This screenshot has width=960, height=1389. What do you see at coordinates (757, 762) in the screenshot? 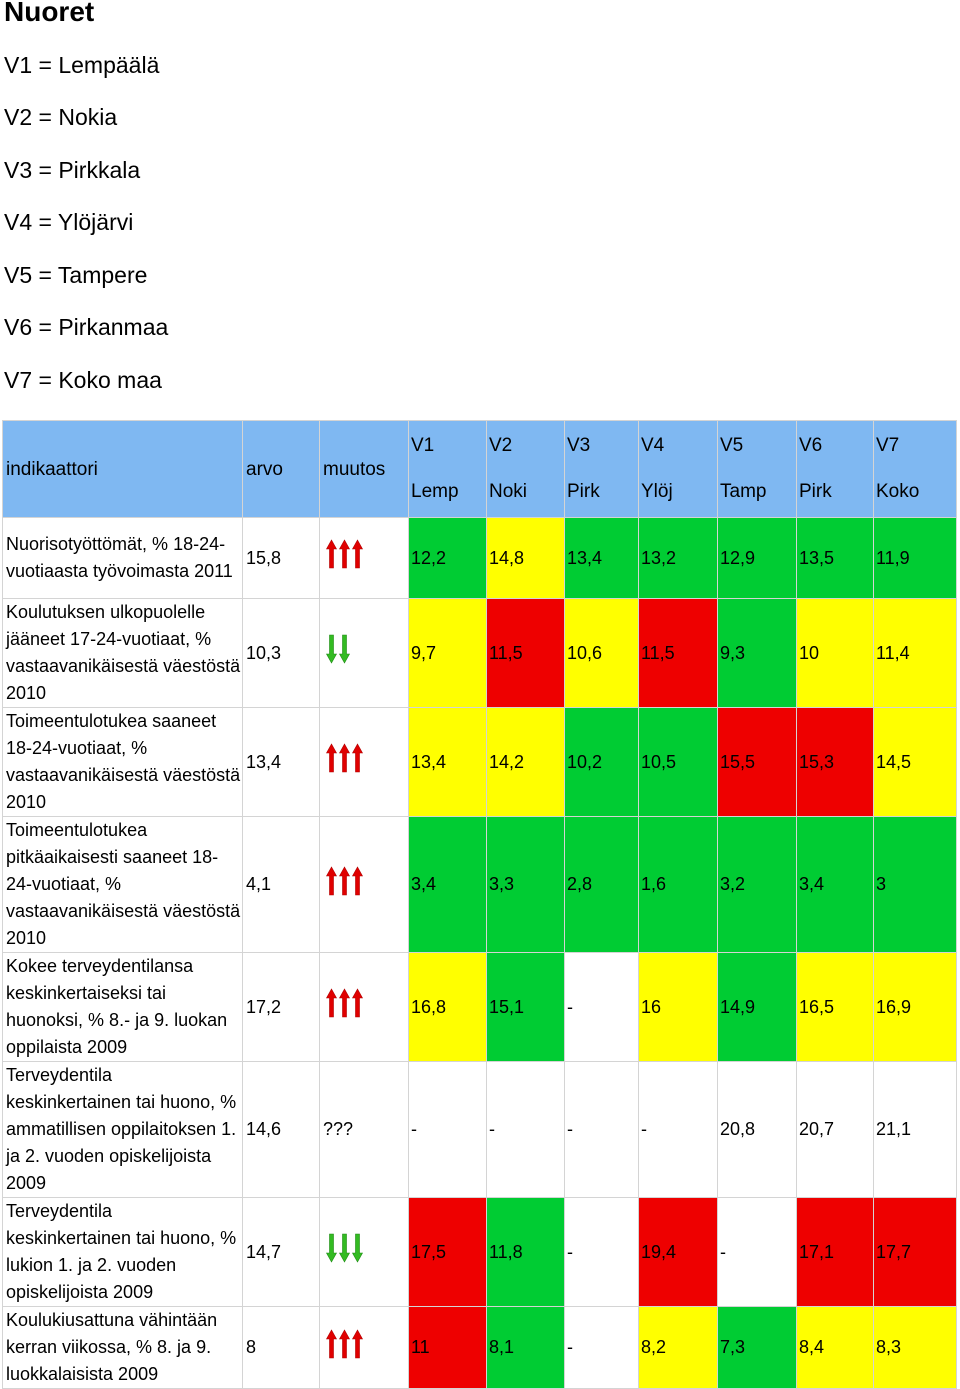
I see `value-cell-v5: 15,5` at bounding box center [757, 762].